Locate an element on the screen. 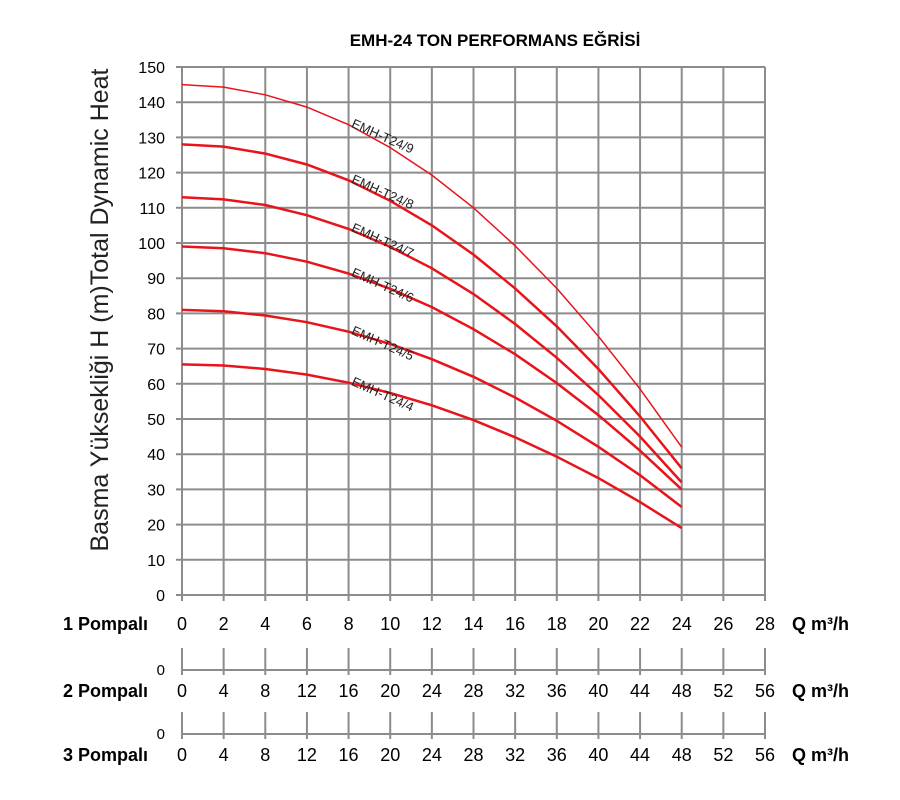  x-tick-label: 26 is located at coordinates (723, 624).